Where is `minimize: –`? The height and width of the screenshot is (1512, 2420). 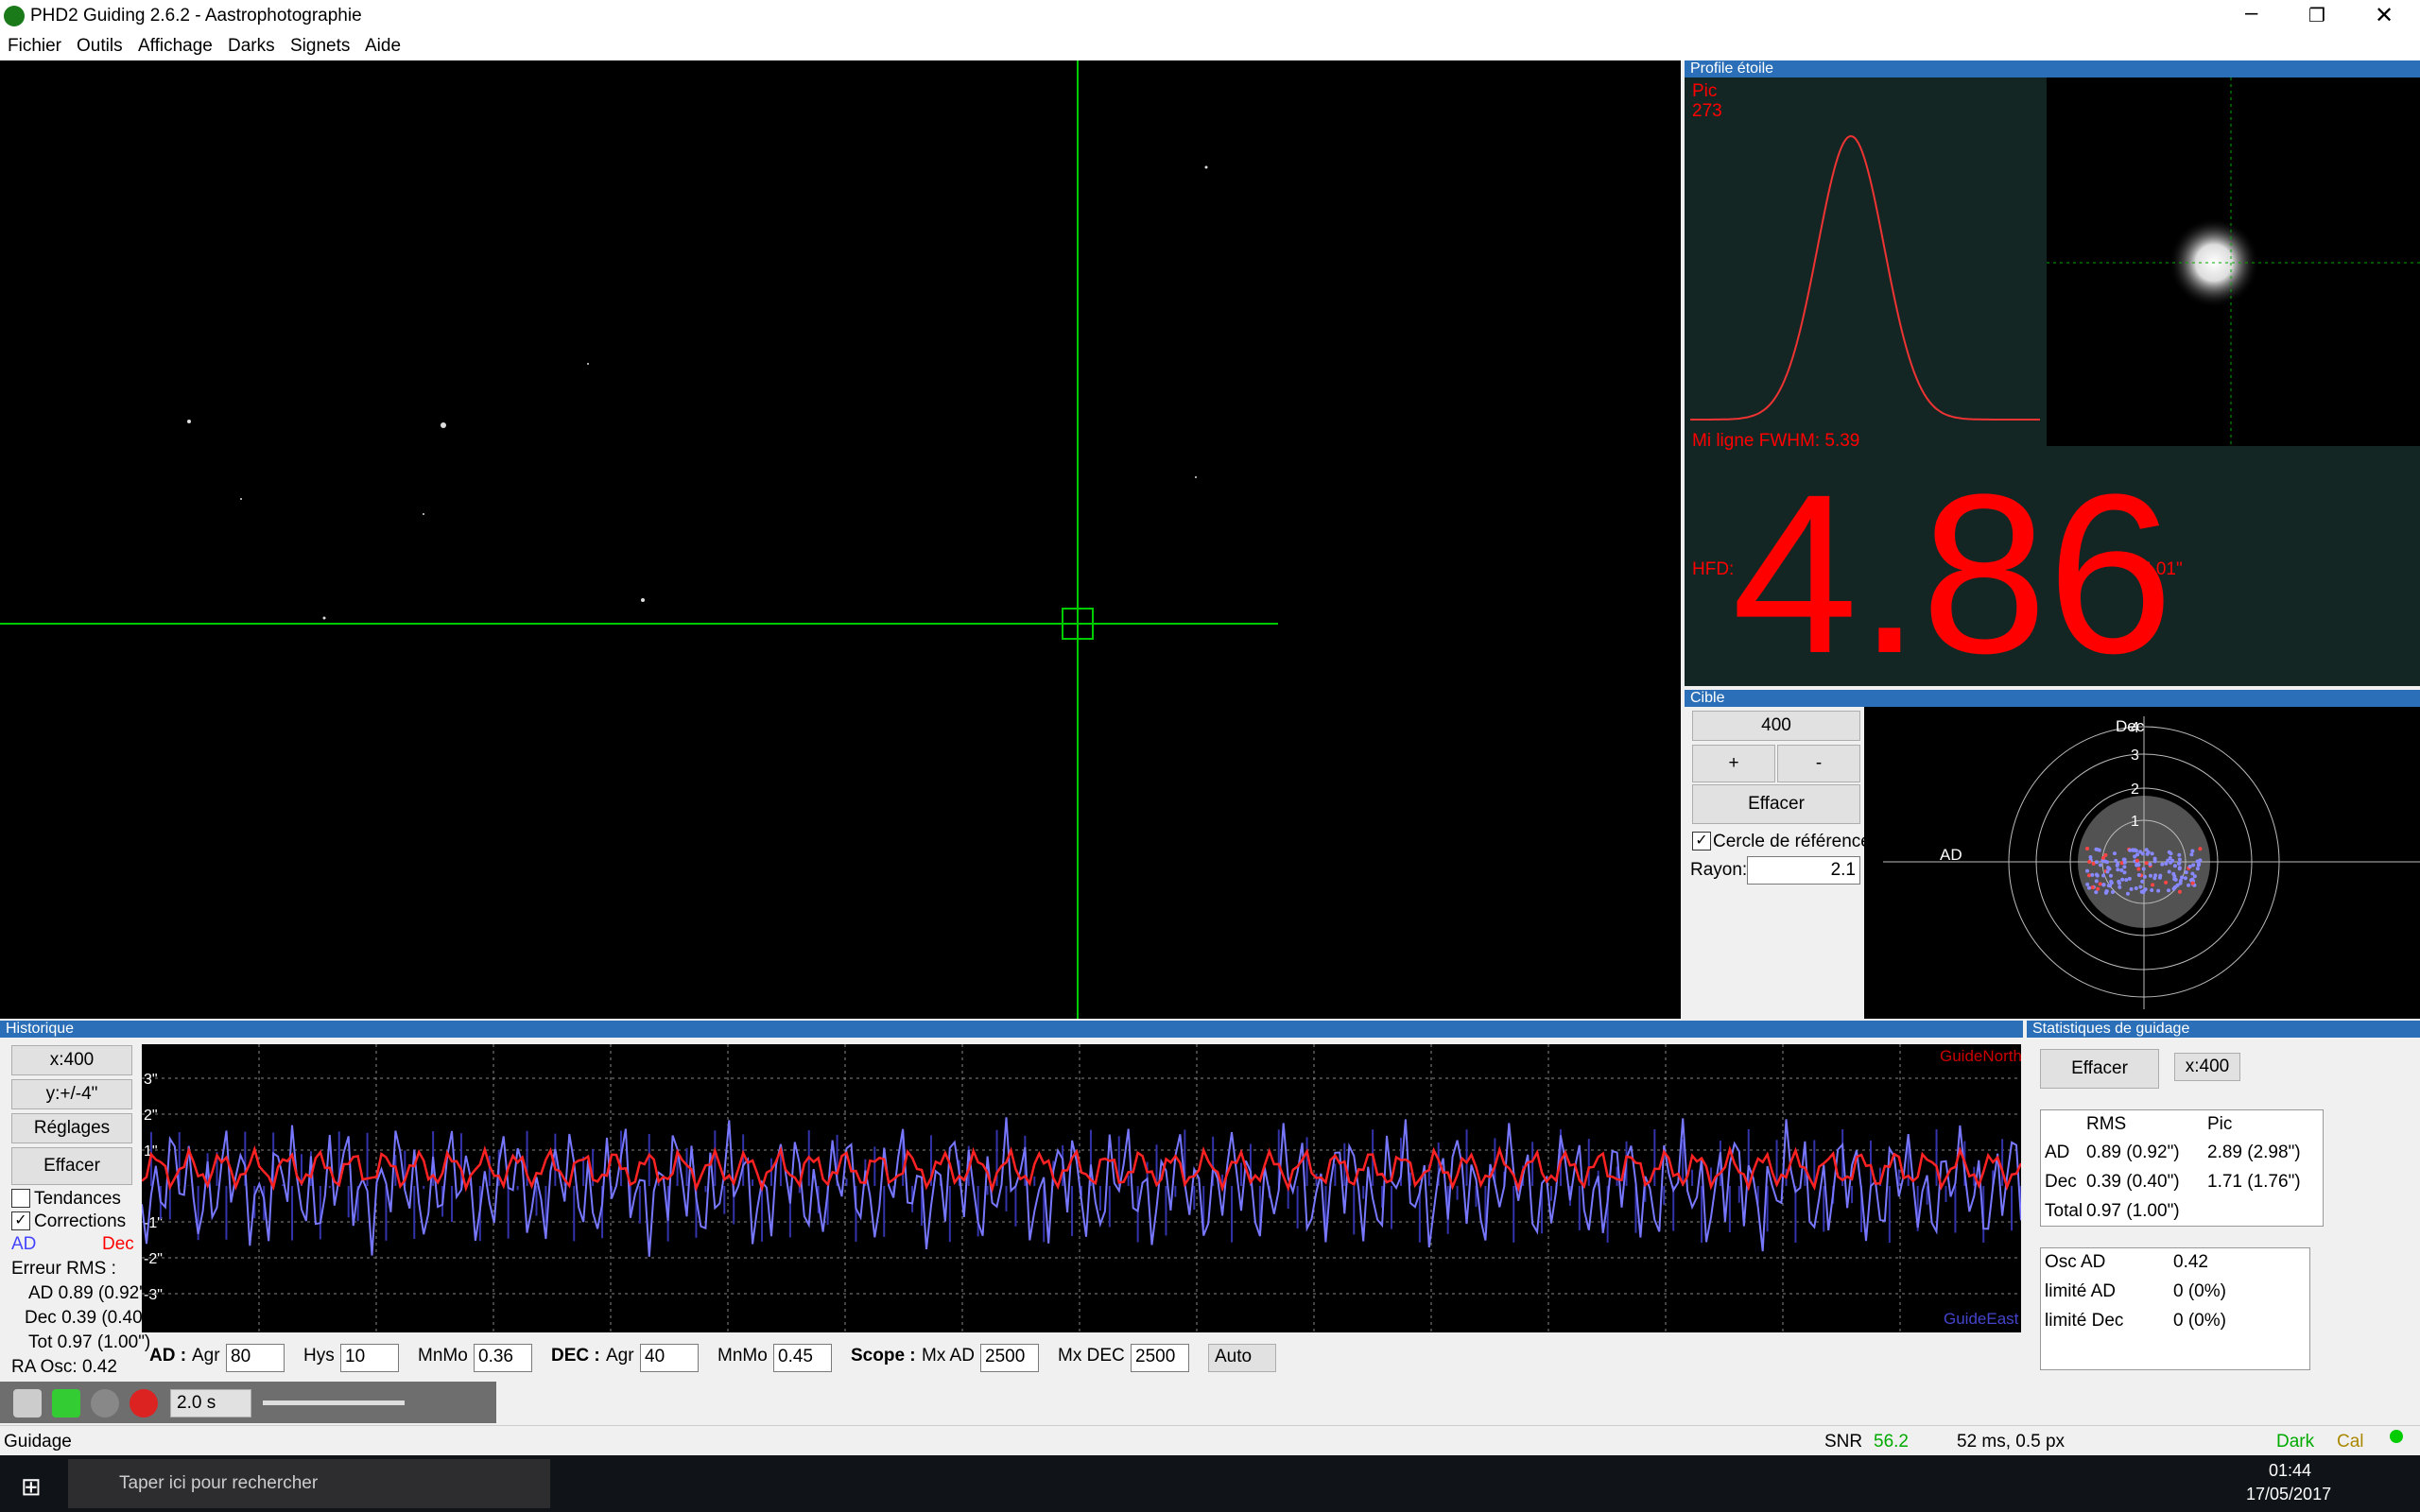
minimize: – is located at coordinates (2252, 13).